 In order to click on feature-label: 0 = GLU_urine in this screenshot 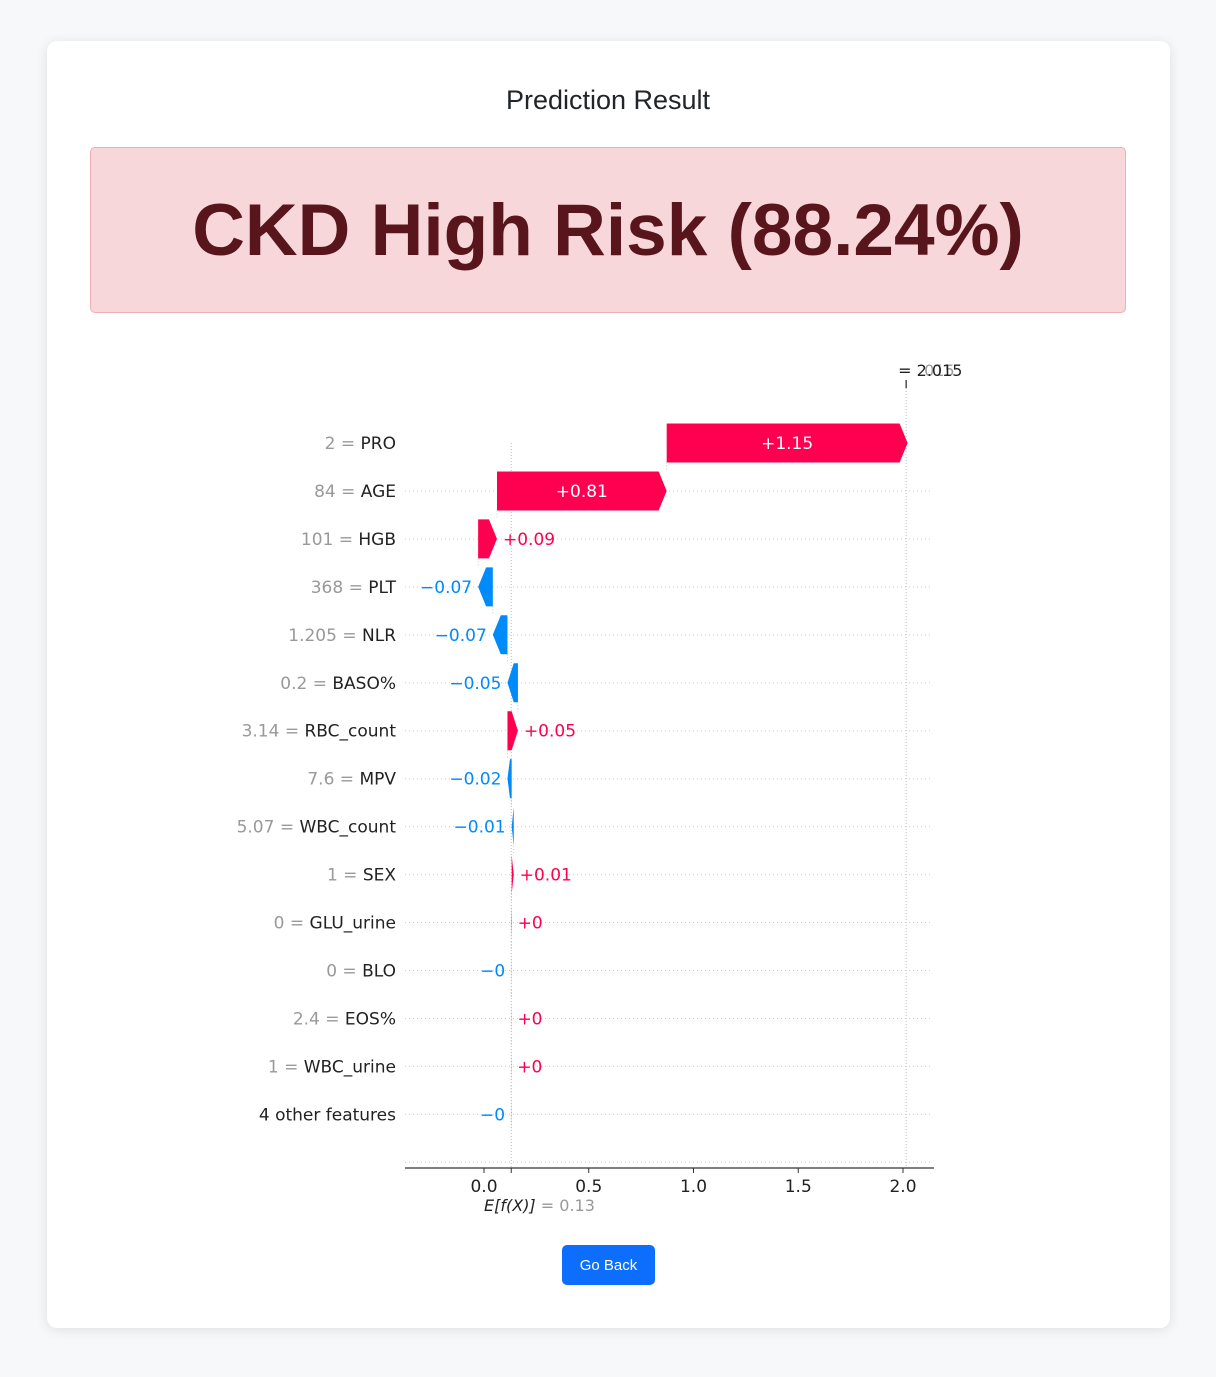, I will do `click(335, 924)`.